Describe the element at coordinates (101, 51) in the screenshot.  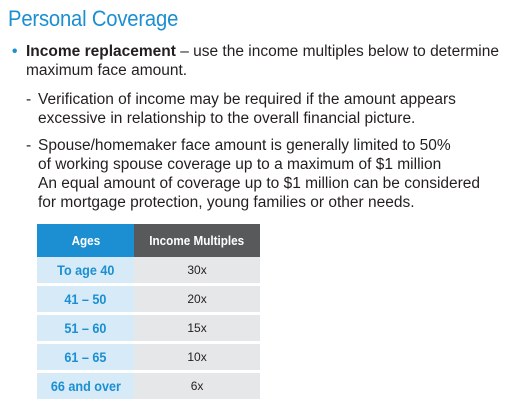
I see `bullet-label: Income replacement` at that location.